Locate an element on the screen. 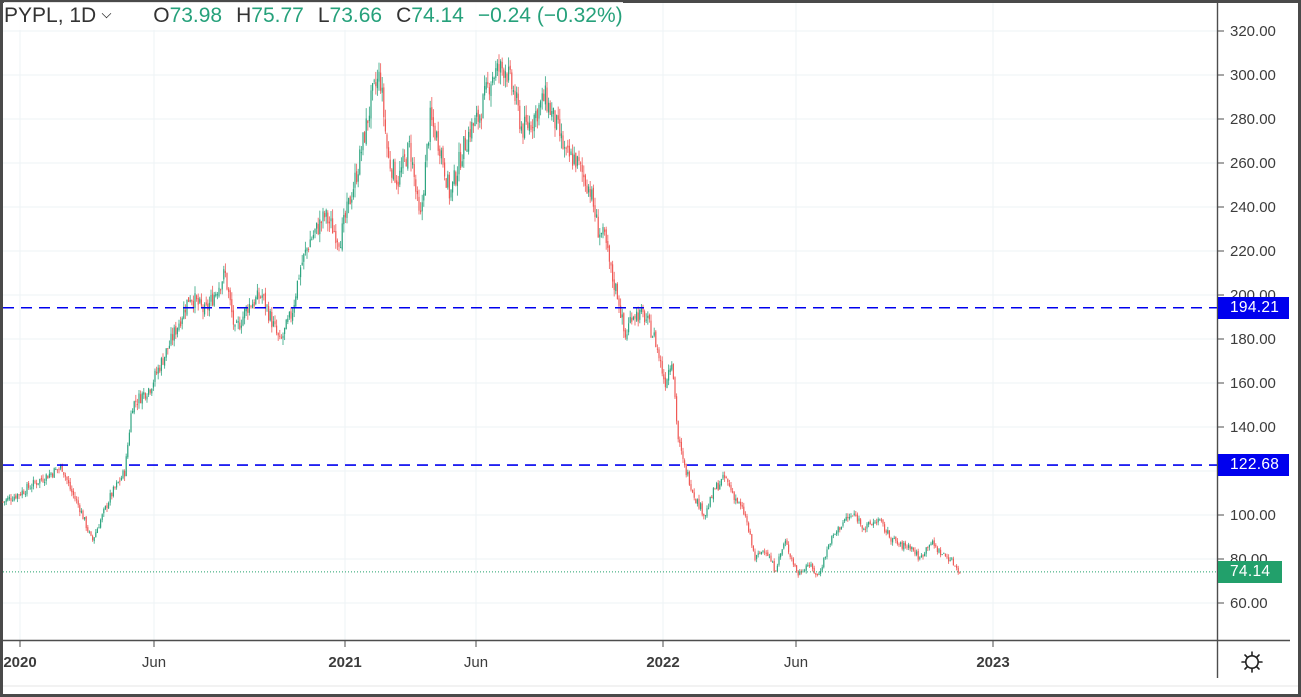 The width and height of the screenshot is (1301, 697). level-price-tag-1: 122.68 is located at coordinates (1253, 465).